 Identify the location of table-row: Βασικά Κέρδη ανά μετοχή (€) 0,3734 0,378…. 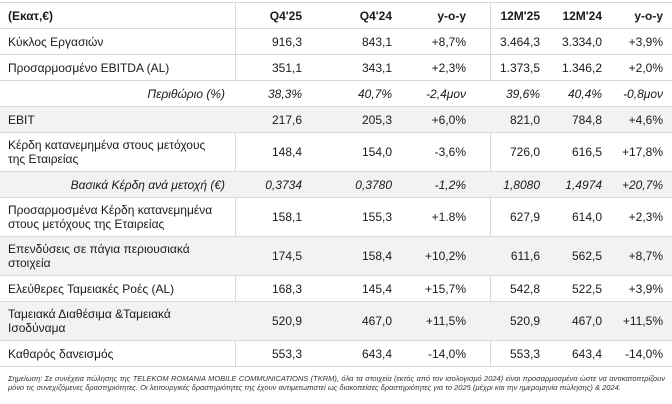
(336, 185).